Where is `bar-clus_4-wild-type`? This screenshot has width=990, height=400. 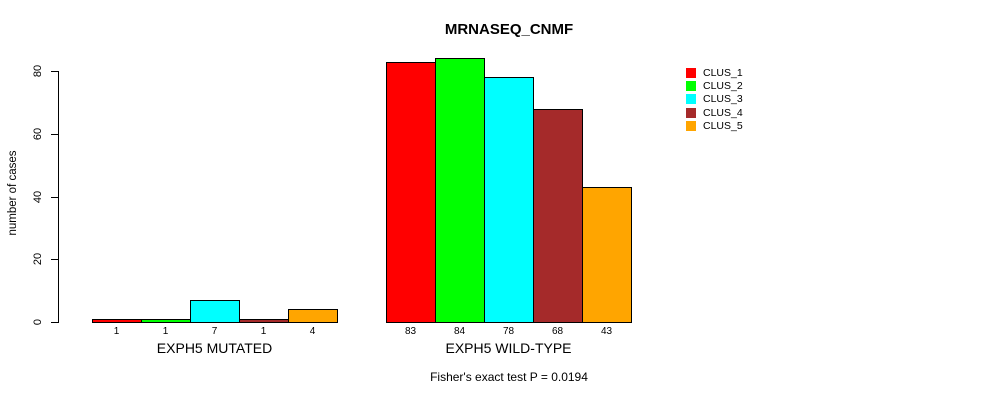
bar-clus_4-wild-type is located at coordinates (558, 216).